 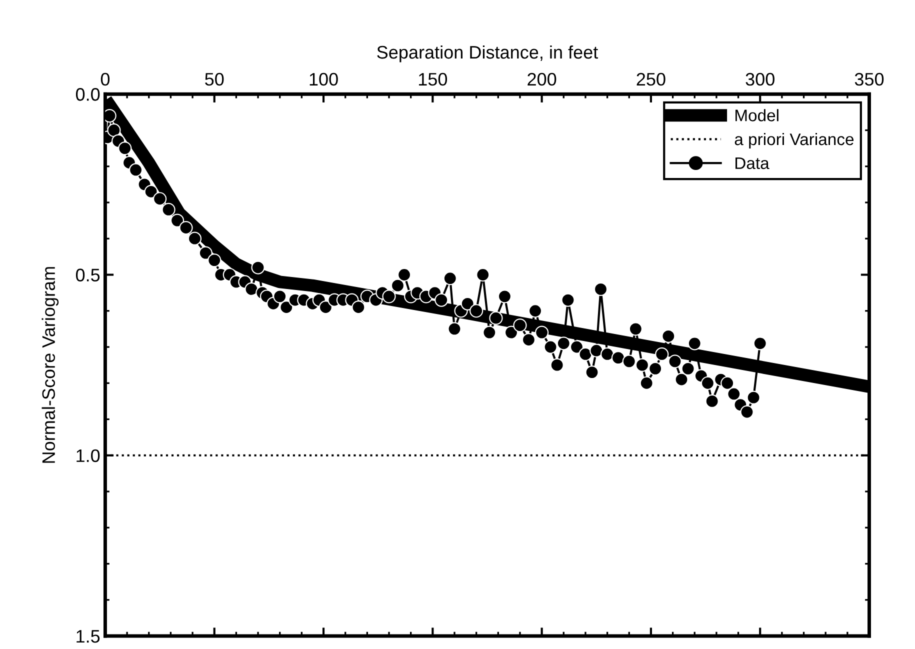 What do you see at coordinates (433, 79) in the screenshot?
I see `x-tick-label: 150` at bounding box center [433, 79].